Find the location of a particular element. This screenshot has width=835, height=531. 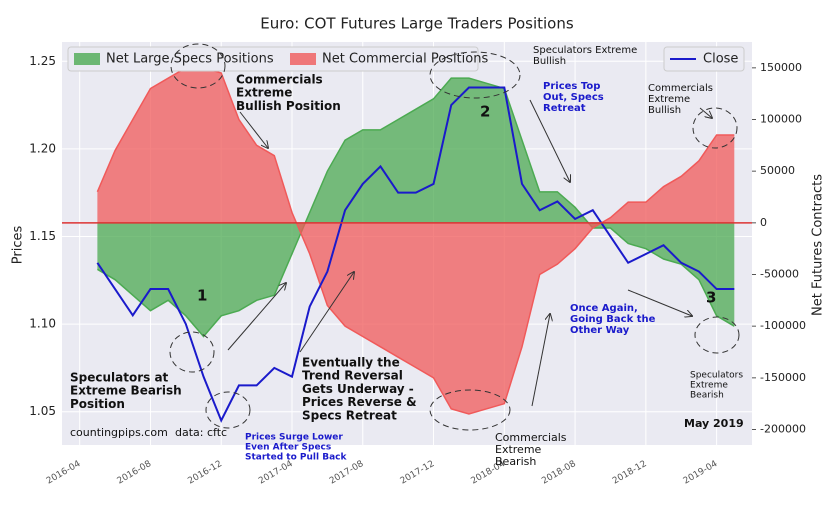

x-tick-label: 2016-04 is located at coordinates (64, 473).